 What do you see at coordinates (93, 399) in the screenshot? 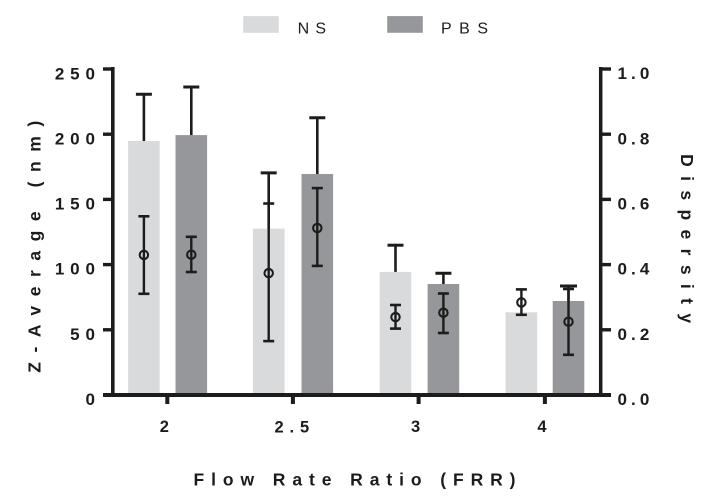
I see `svg-text: 0` at bounding box center [93, 399].